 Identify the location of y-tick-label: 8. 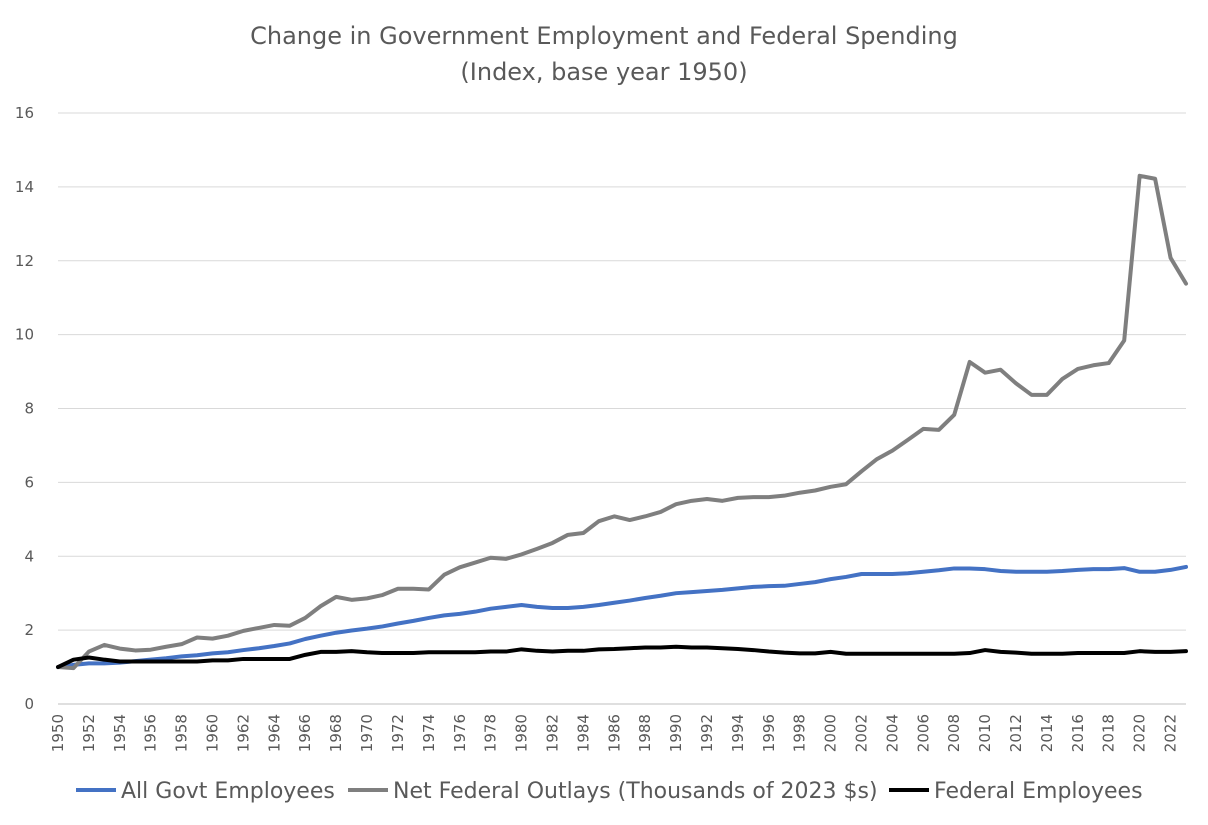
(29, 409).